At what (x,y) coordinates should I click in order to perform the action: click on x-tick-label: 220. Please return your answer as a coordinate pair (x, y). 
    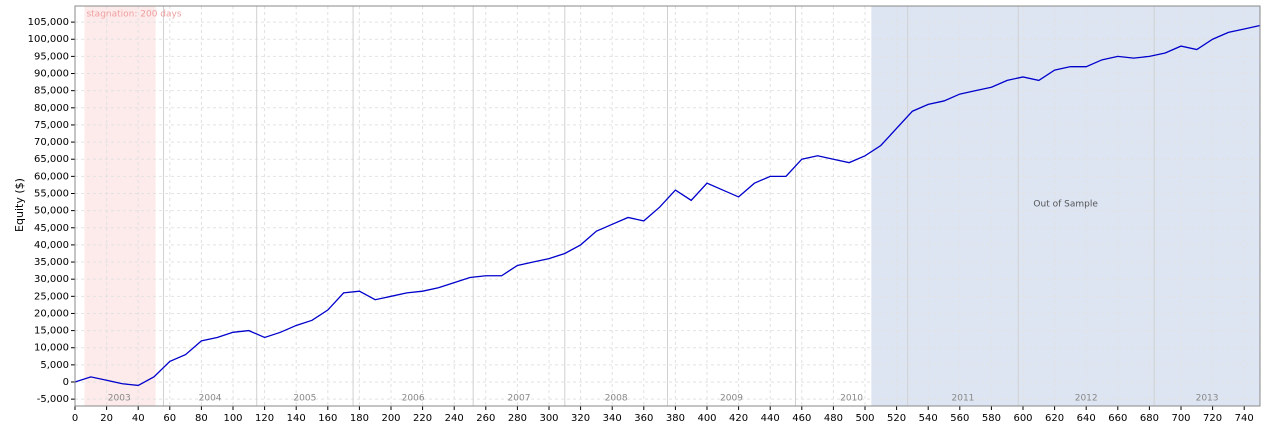
    Looking at the image, I should click on (422, 418).